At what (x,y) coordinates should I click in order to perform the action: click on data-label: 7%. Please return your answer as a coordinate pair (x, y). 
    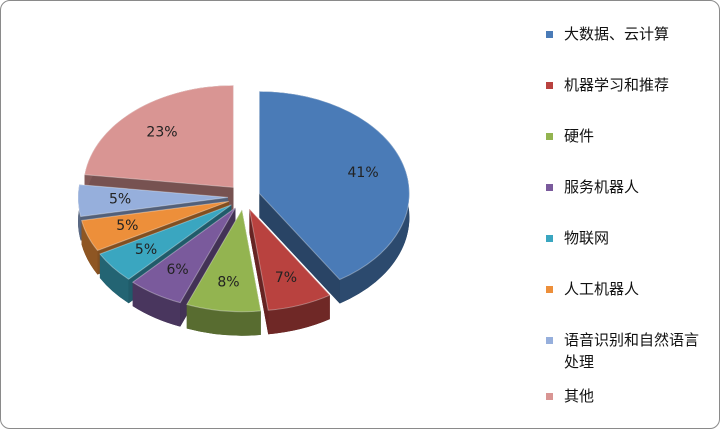
    Looking at the image, I should click on (286, 278).